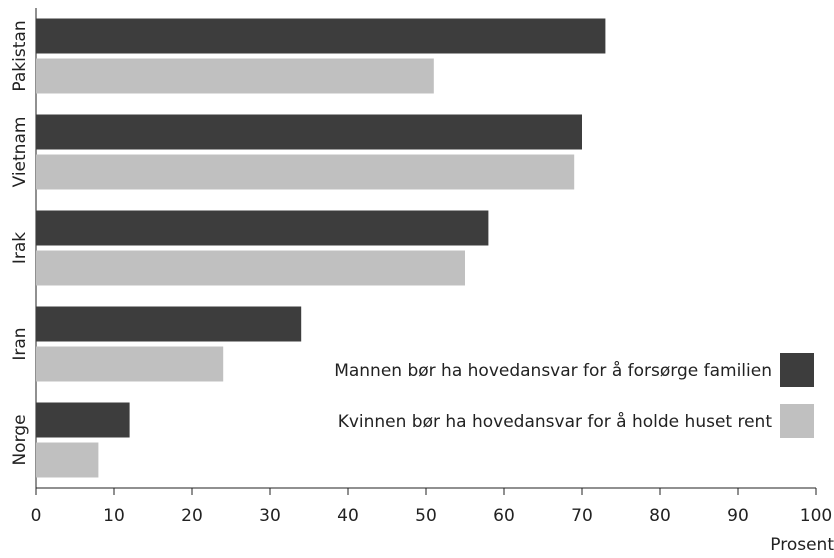 Image resolution: width=834 pixels, height=558 pixels. Describe the element at coordinates (802, 544) in the screenshot. I see `x-axis-label: Prosent` at that location.